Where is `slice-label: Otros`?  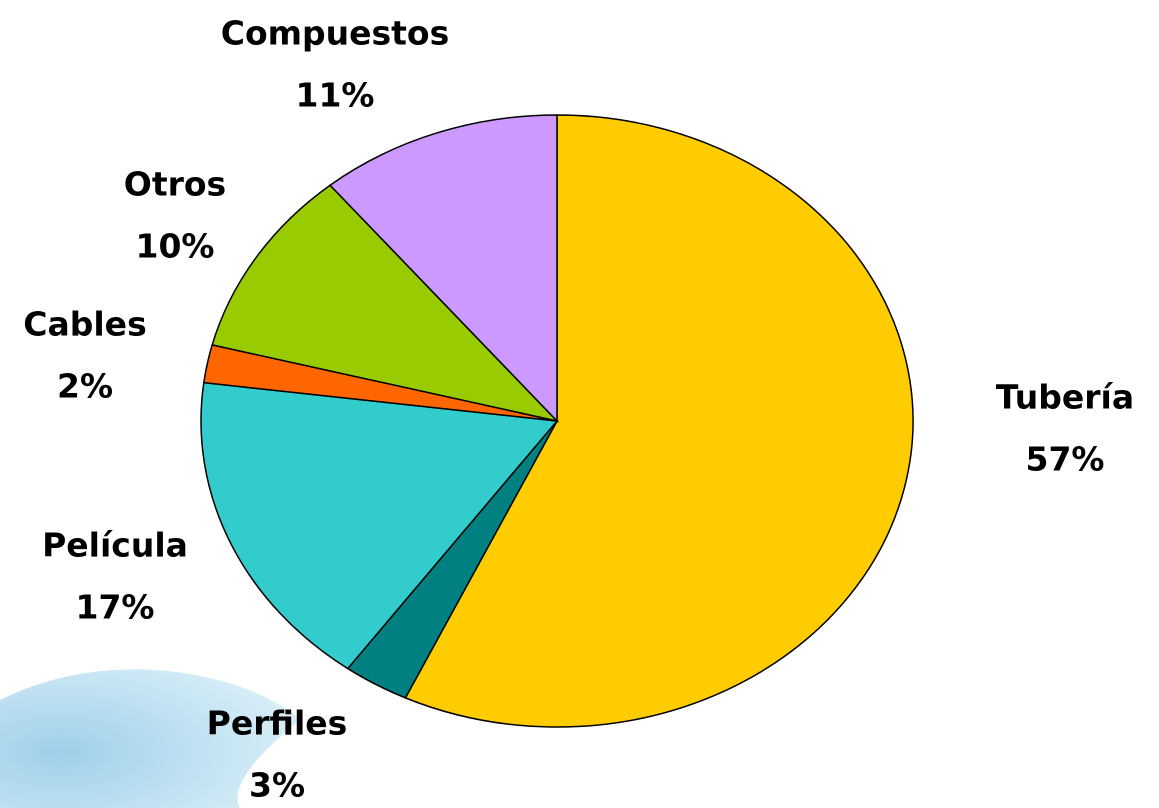
slice-label: Otros is located at coordinates (175, 184).